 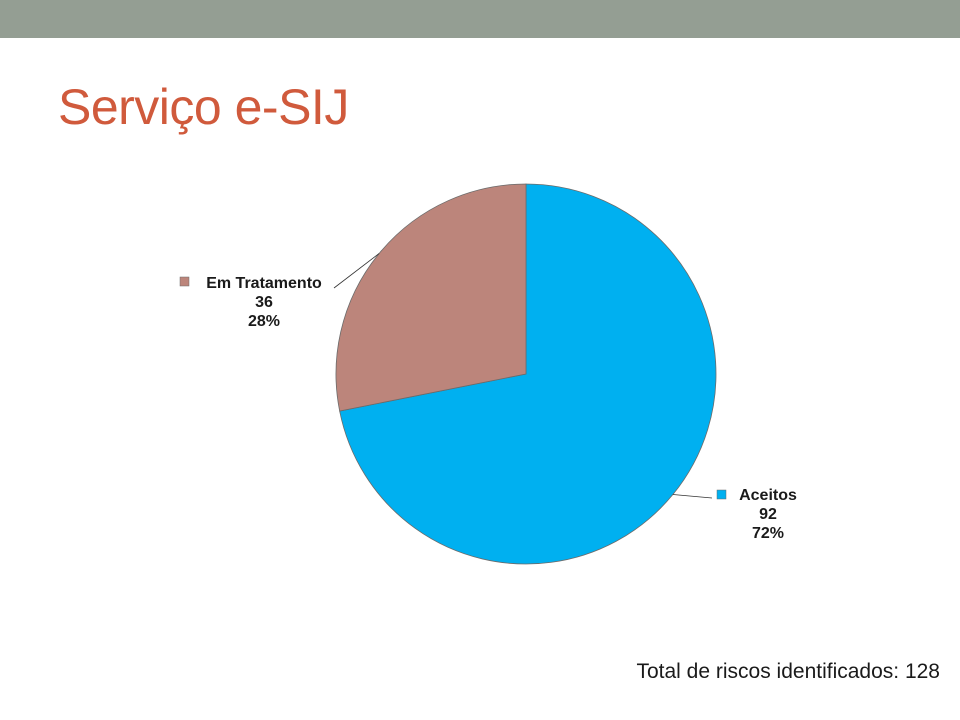 What do you see at coordinates (768, 533) in the screenshot?
I see `slice-label-percent: 72%` at bounding box center [768, 533].